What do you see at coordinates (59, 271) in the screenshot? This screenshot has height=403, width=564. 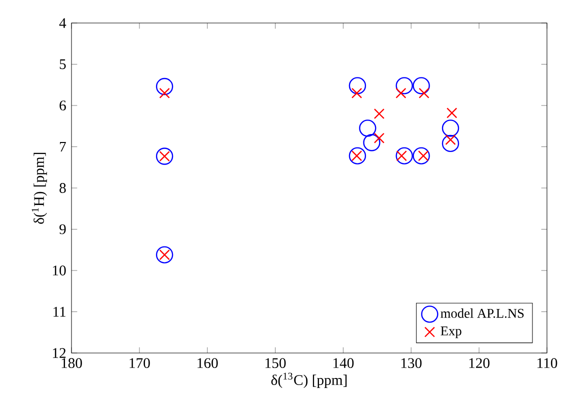 I see `y-tick-label: 10` at bounding box center [59, 271].